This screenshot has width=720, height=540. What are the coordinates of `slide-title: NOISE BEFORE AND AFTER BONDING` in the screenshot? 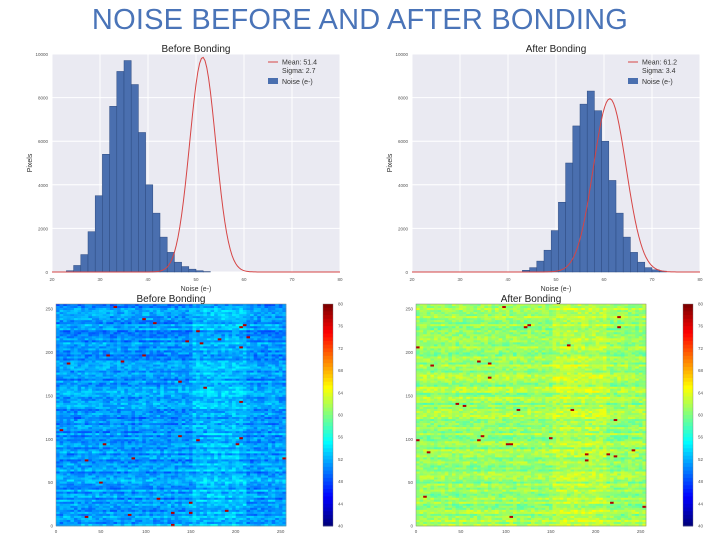 It's located at (360, 20).